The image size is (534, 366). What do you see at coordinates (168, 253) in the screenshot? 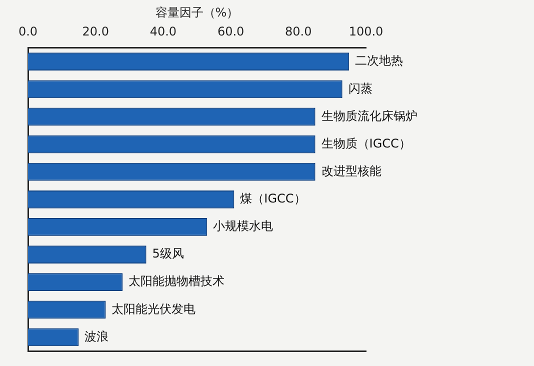
I see `y-tick-label: 5级风` at bounding box center [168, 253].